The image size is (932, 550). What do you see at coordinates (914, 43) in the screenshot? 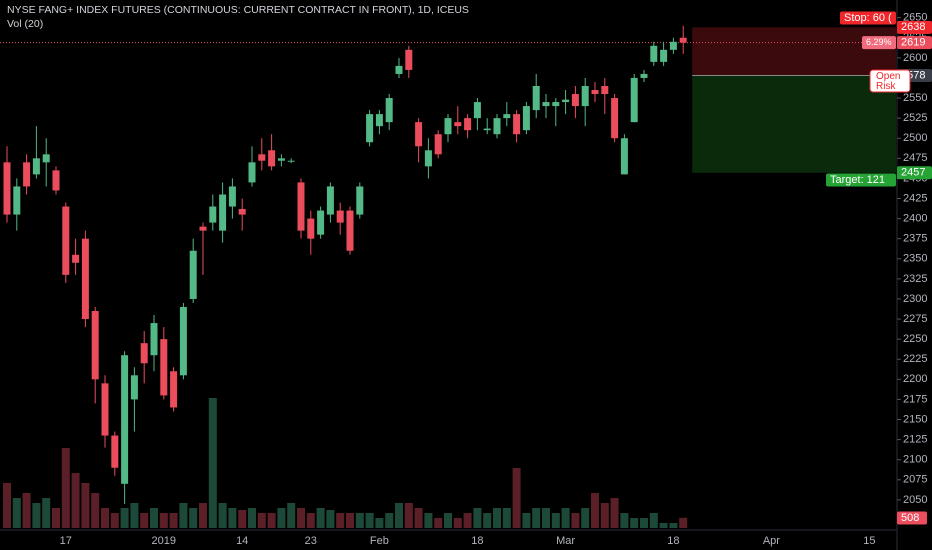
I see `last-price-box` at bounding box center [914, 43].